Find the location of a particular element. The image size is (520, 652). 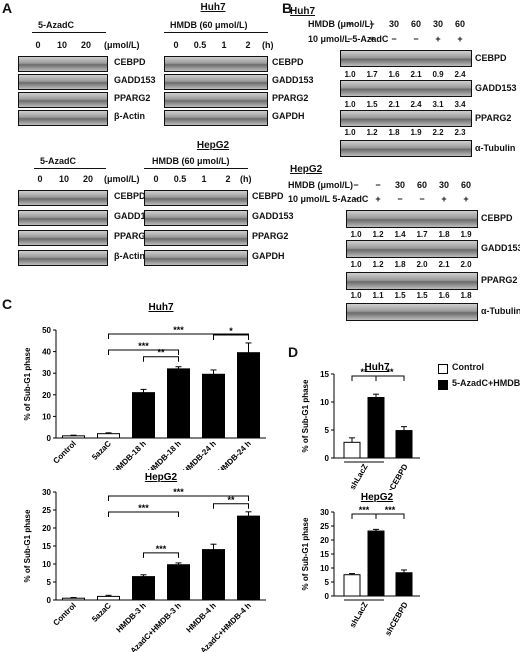

quant-value: 2.0 is located at coordinates (466, 264).